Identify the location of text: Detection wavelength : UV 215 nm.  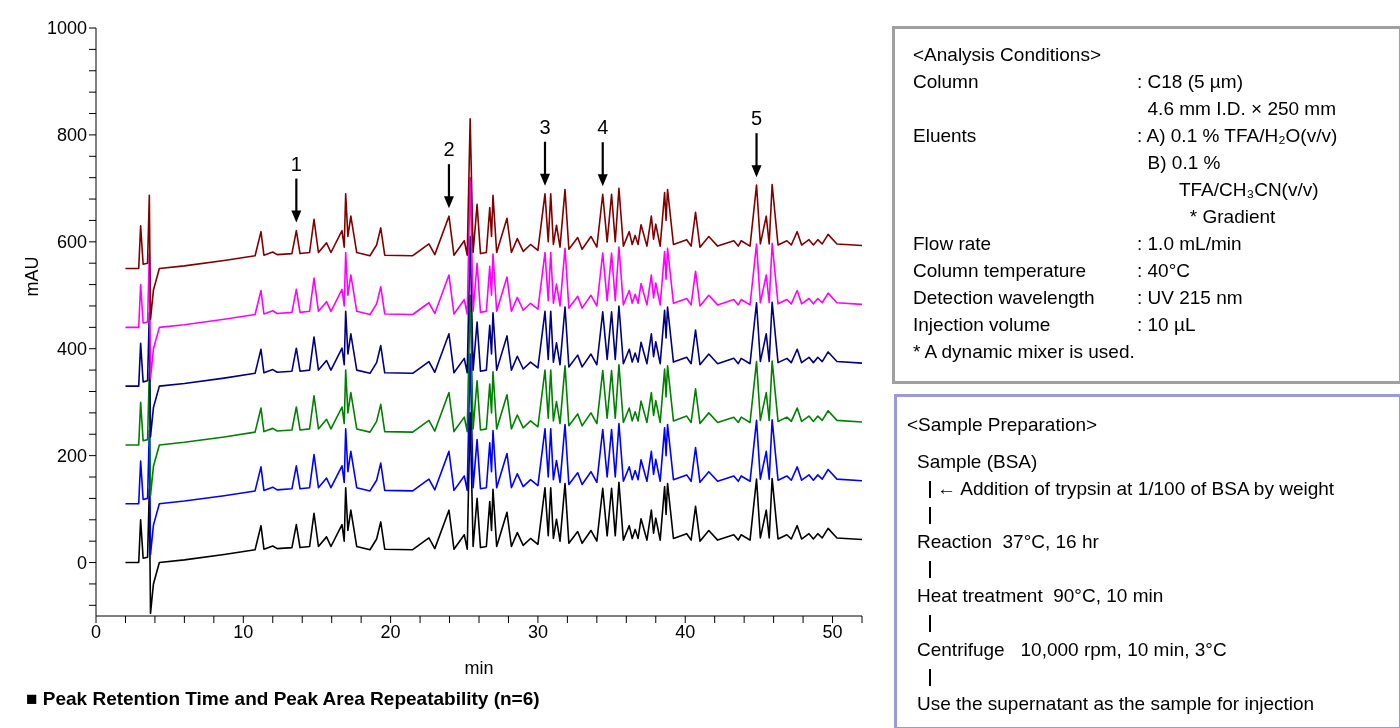
(1078, 297).